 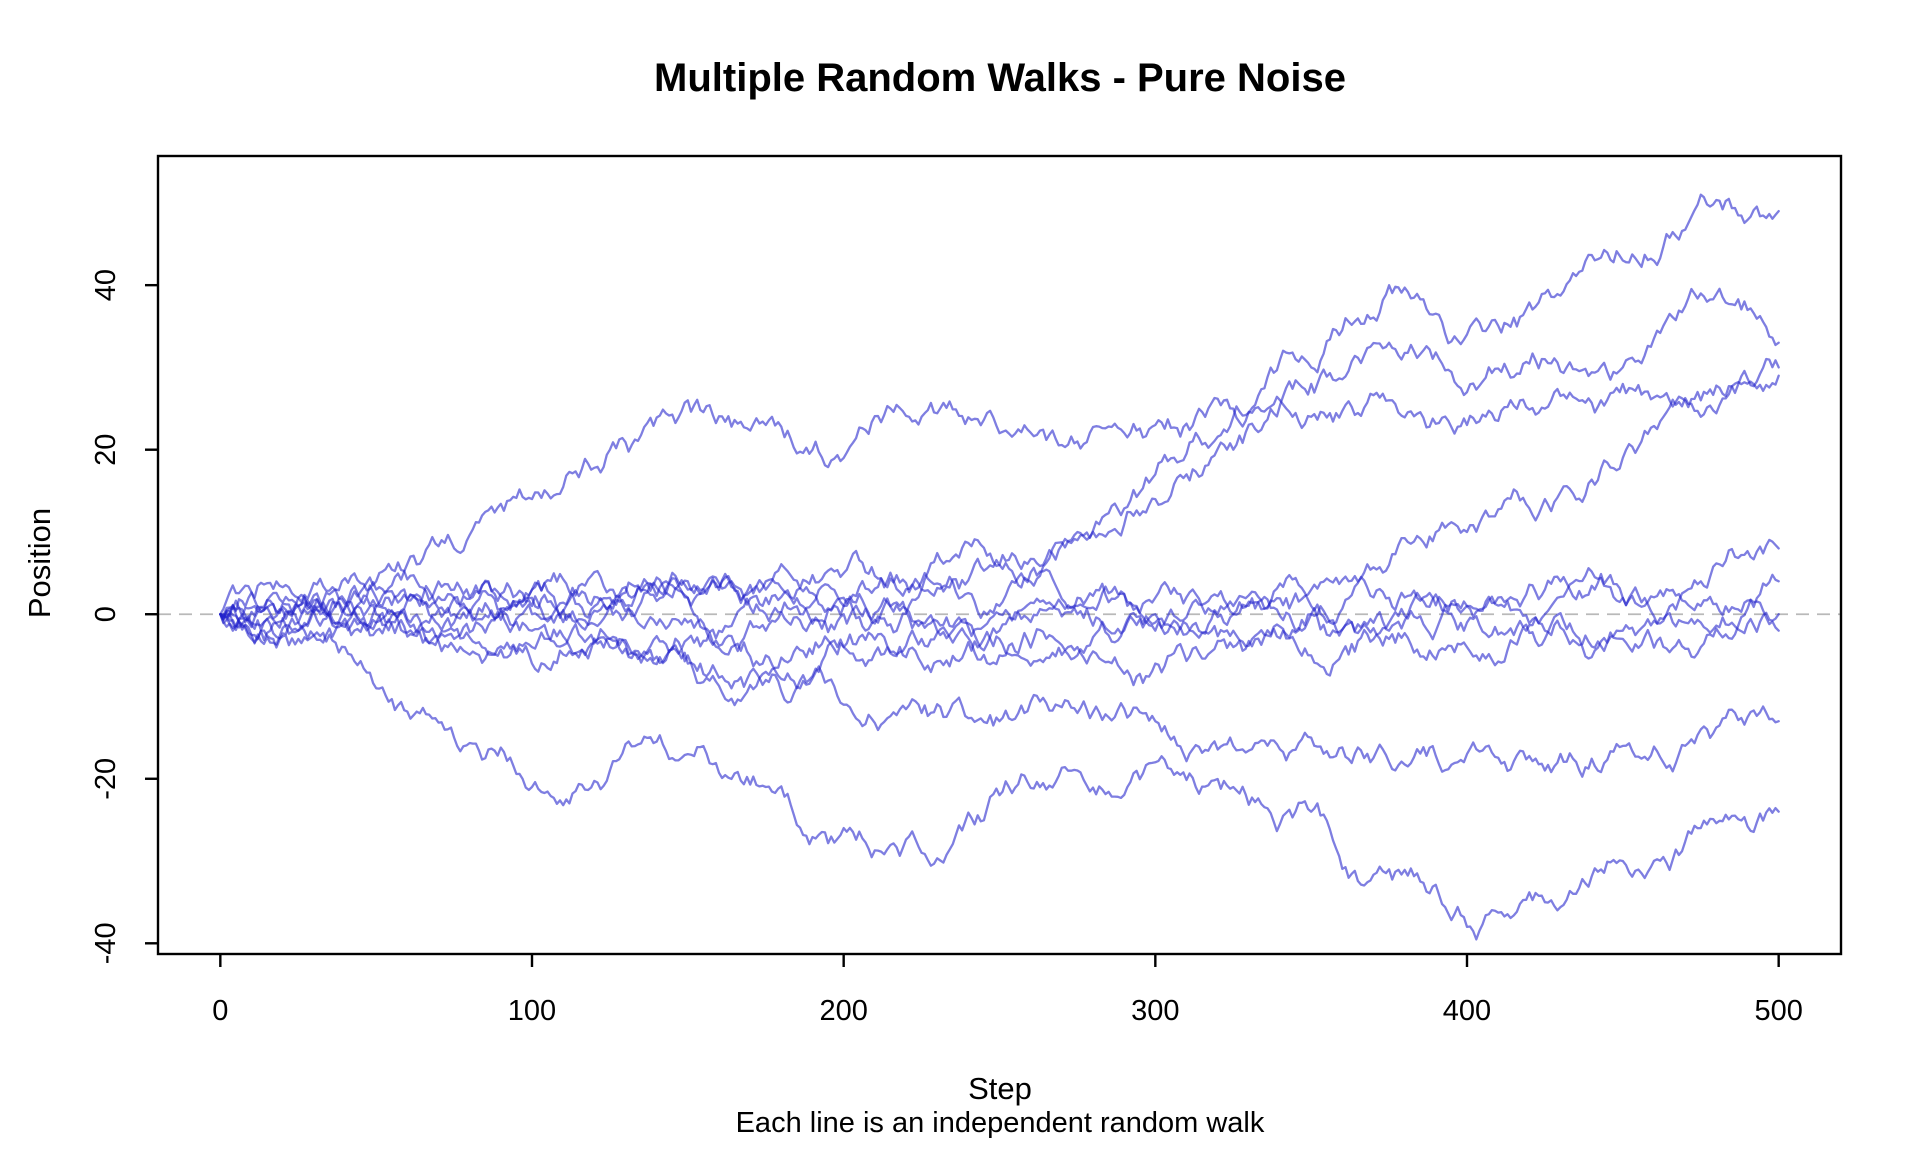 I want to click on walk-9-line, so click(x=999, y=686).